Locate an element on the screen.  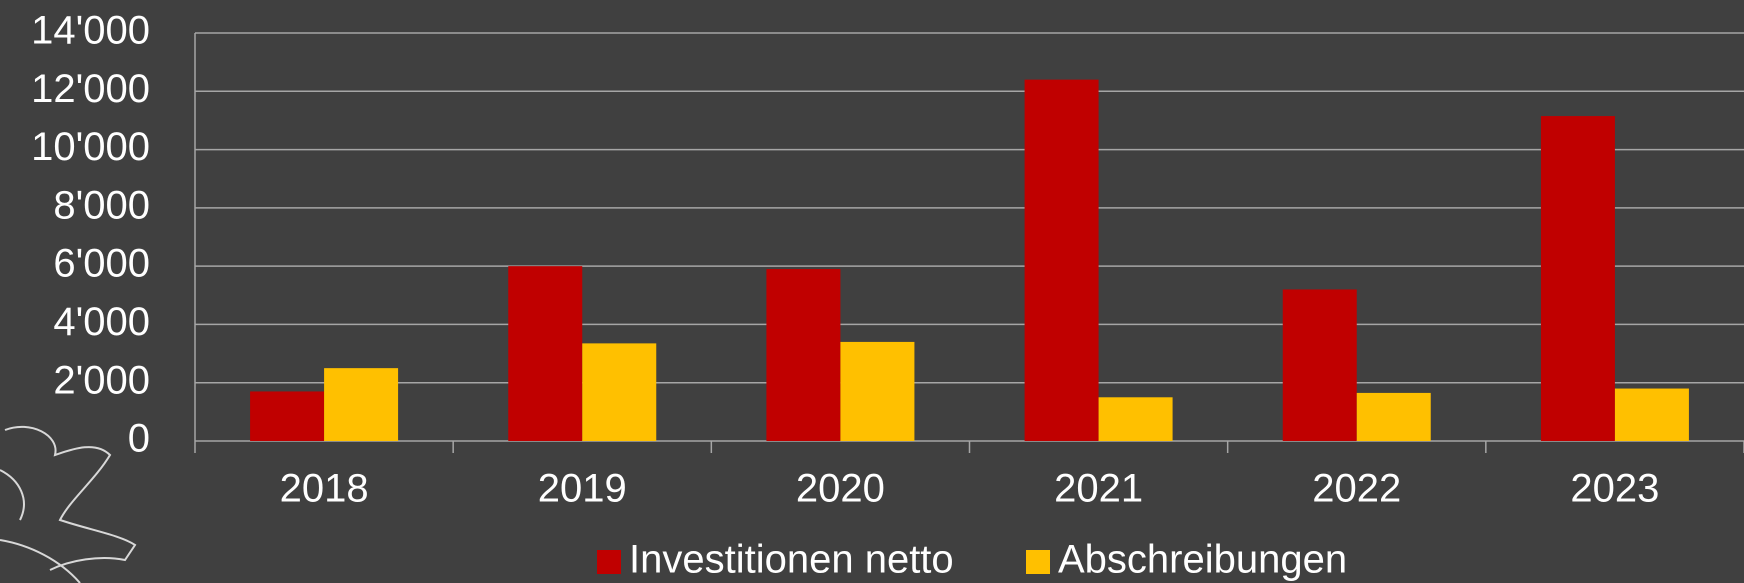
x-tick-label: 2018 is located at coordinates (324, 489).